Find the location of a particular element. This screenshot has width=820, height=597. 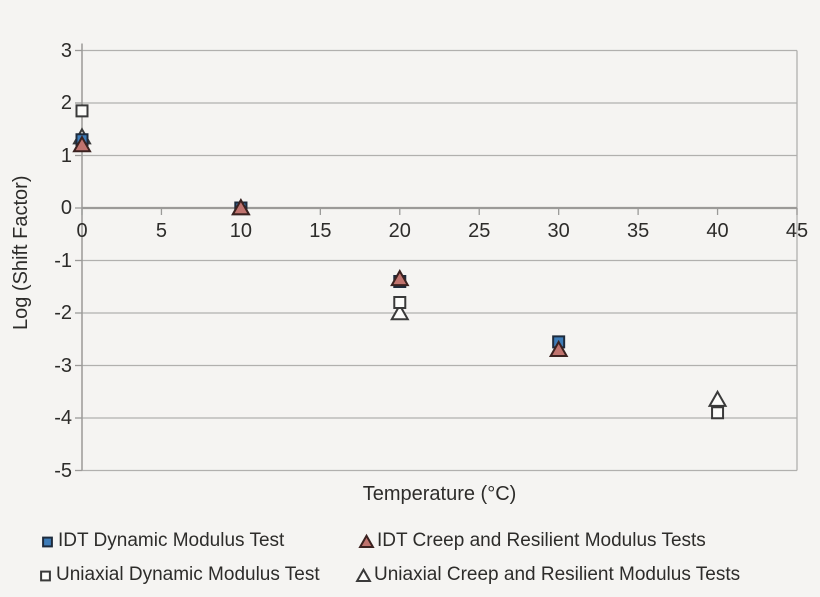

y-tick-label: -2 is located at coordinates (63, 313).